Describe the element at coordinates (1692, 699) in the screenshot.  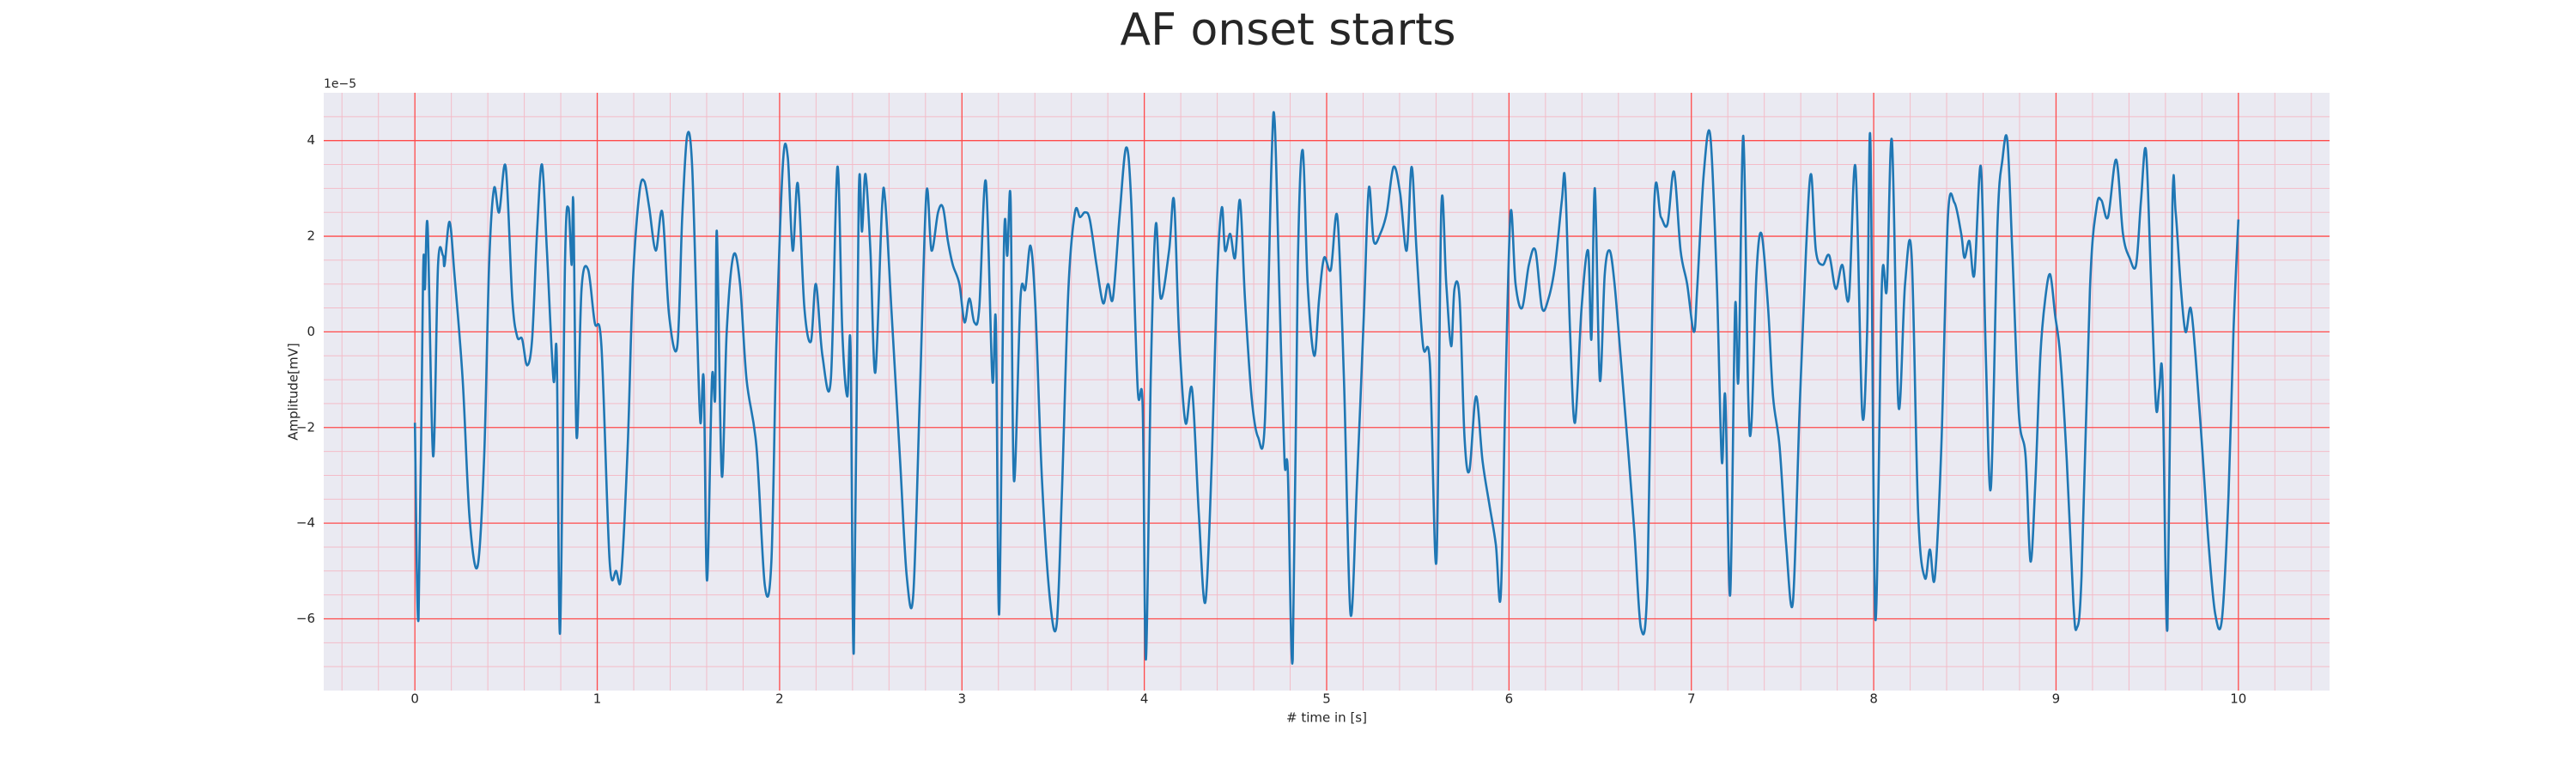
I see `x-tick-label: 7` at that location.